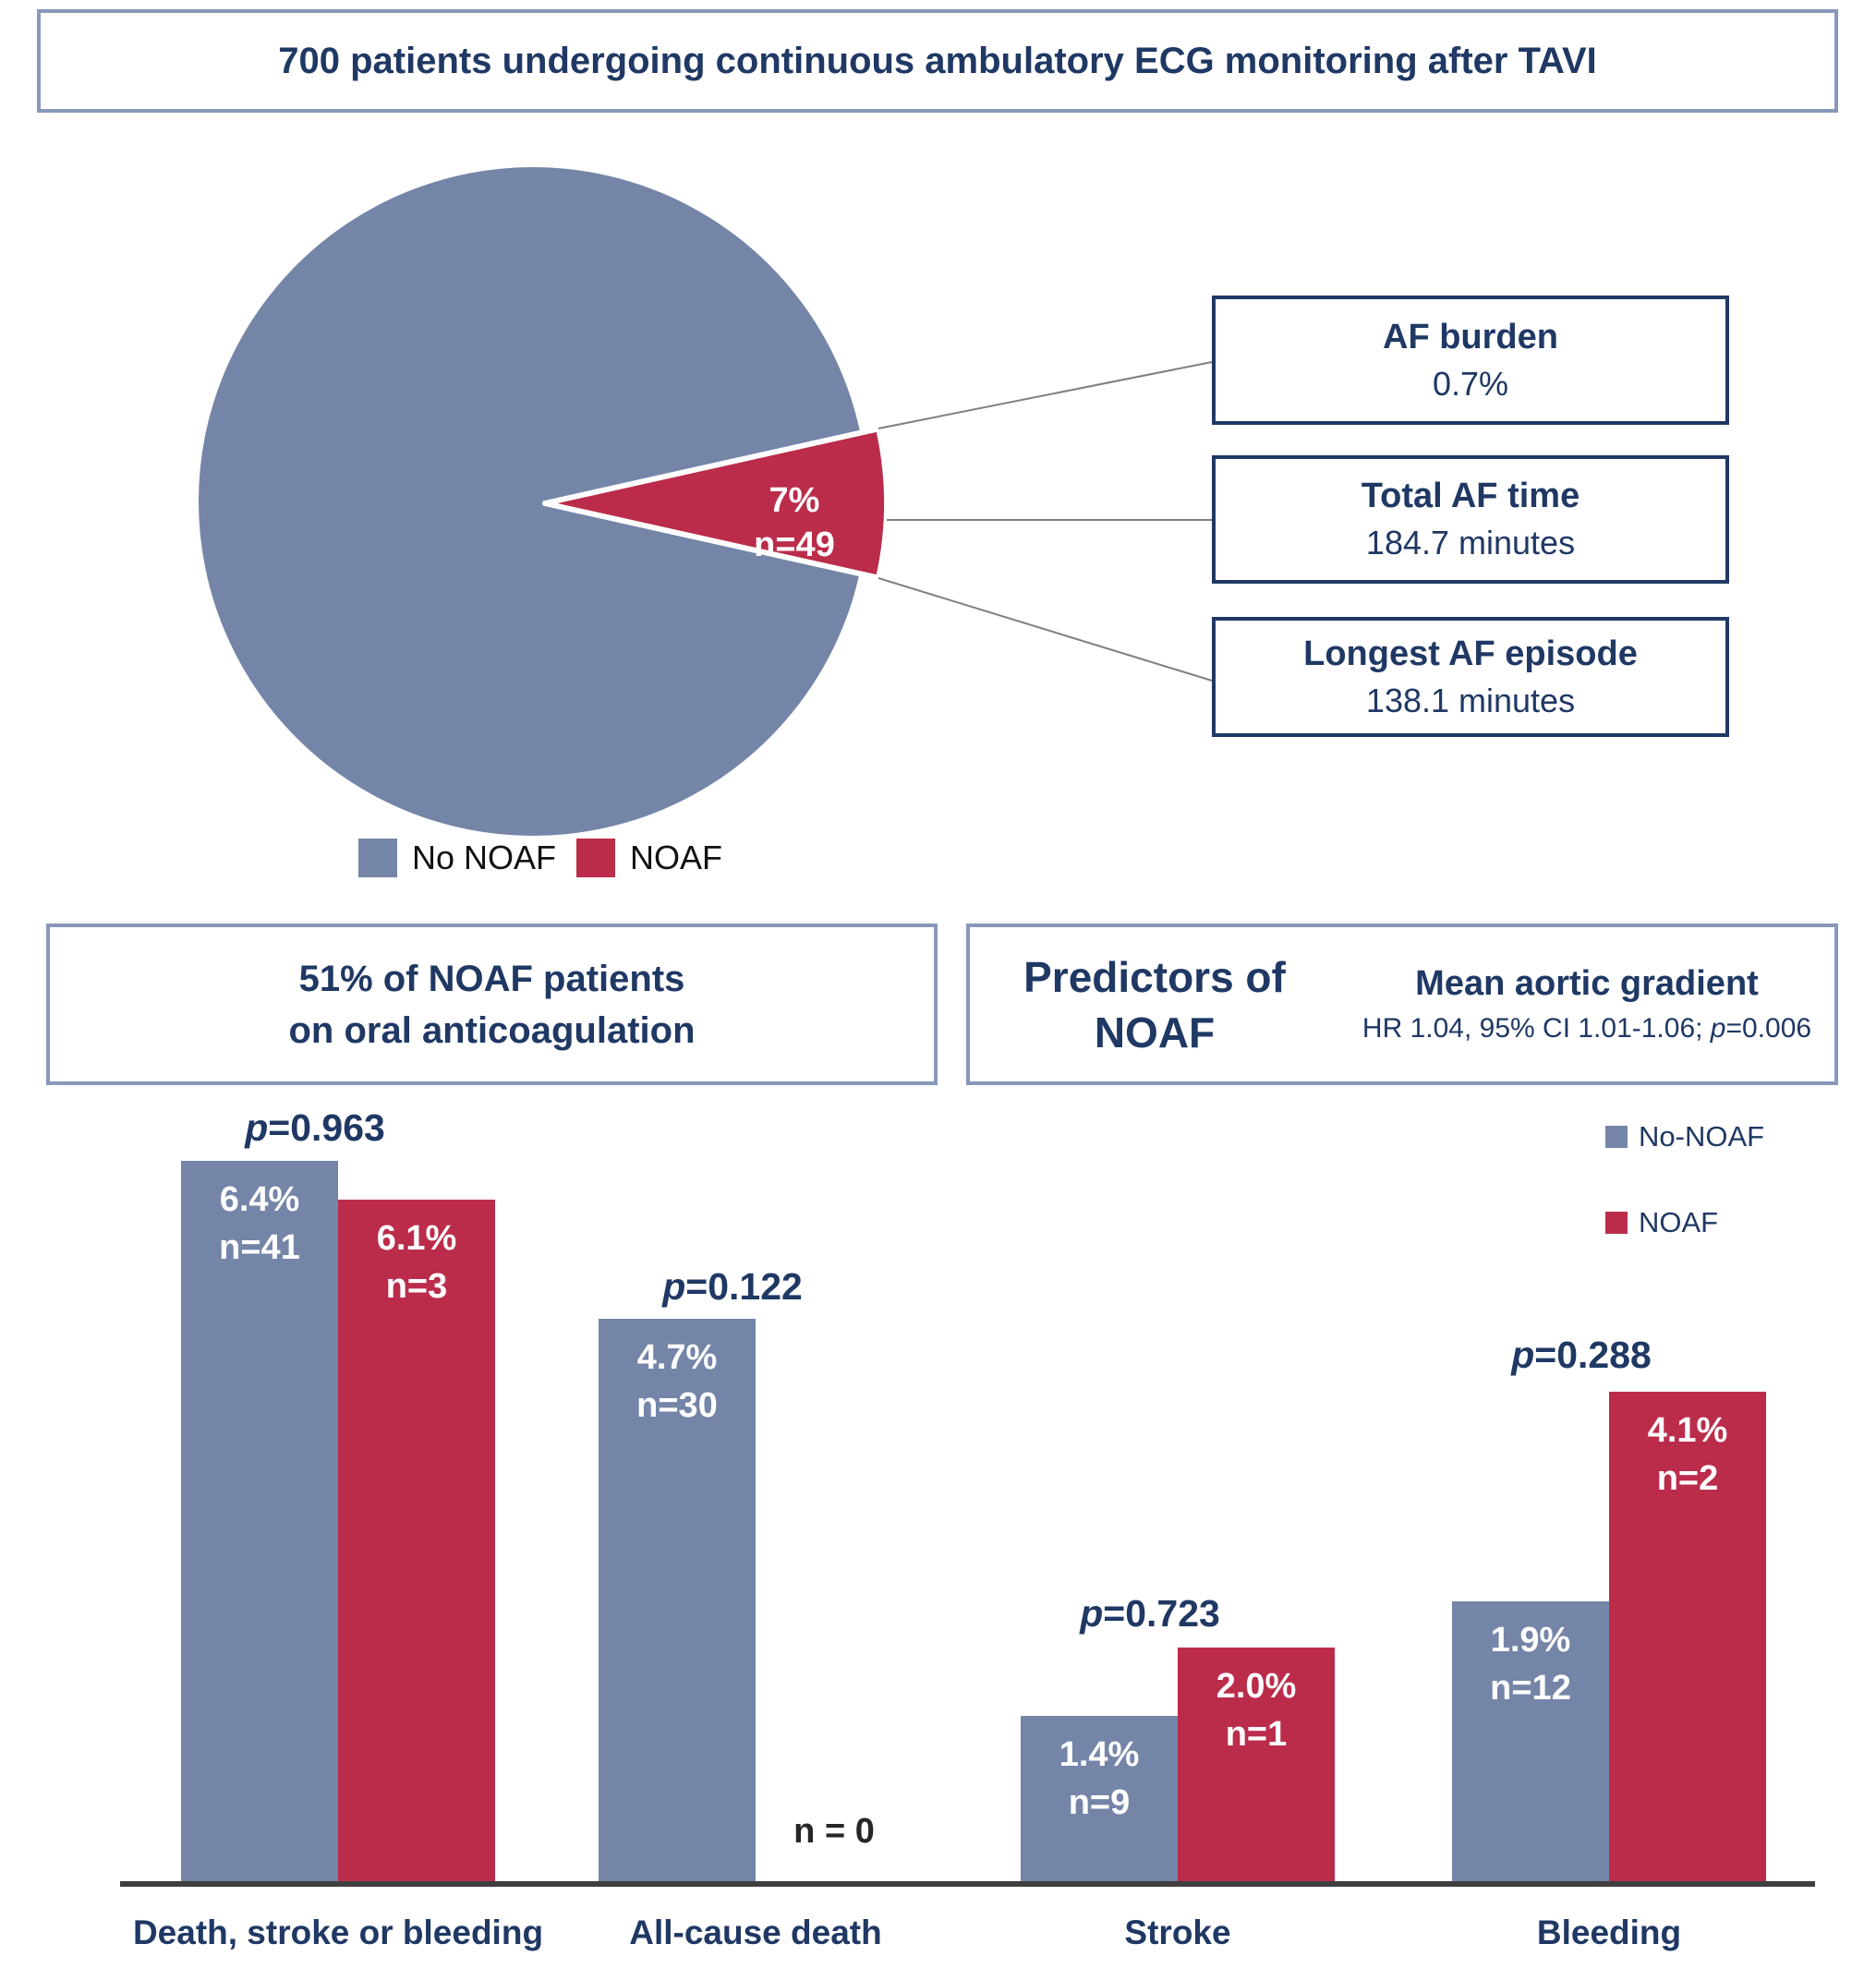  I want to click on bar-value-label: 6.1% n=3, so click(416, 1262).